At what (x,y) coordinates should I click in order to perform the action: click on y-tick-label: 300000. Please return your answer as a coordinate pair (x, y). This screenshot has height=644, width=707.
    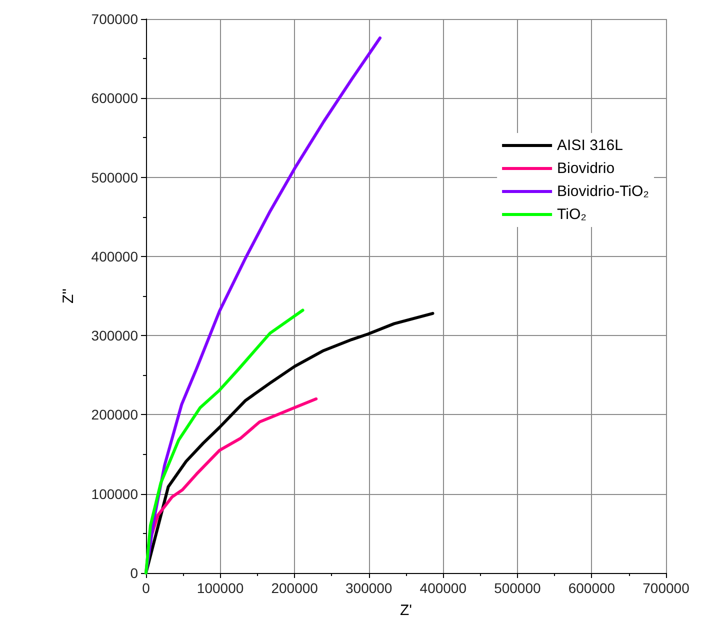
    Looking at the image, I should click on (114, 336).